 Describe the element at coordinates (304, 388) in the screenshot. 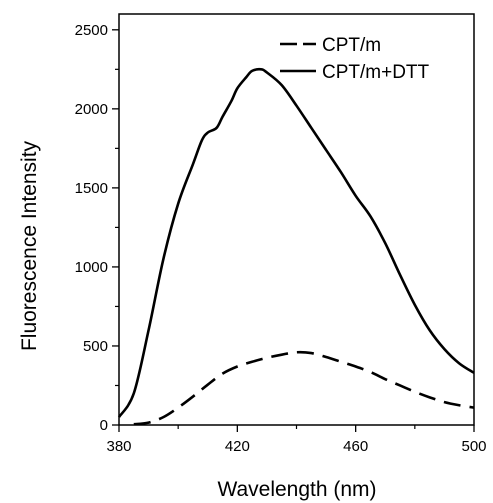

I see `series-line-cpt-m` at that location.